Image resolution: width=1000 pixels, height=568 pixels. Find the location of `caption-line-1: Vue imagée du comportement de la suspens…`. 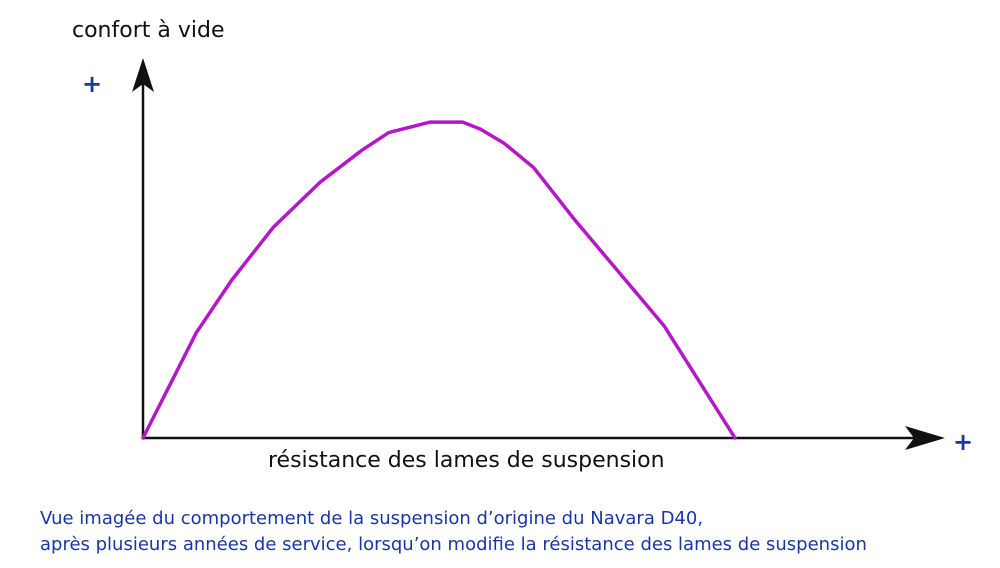

caption-line-1: Vue imagée du comportement de la suspens… is located at coordinates (372, 518).